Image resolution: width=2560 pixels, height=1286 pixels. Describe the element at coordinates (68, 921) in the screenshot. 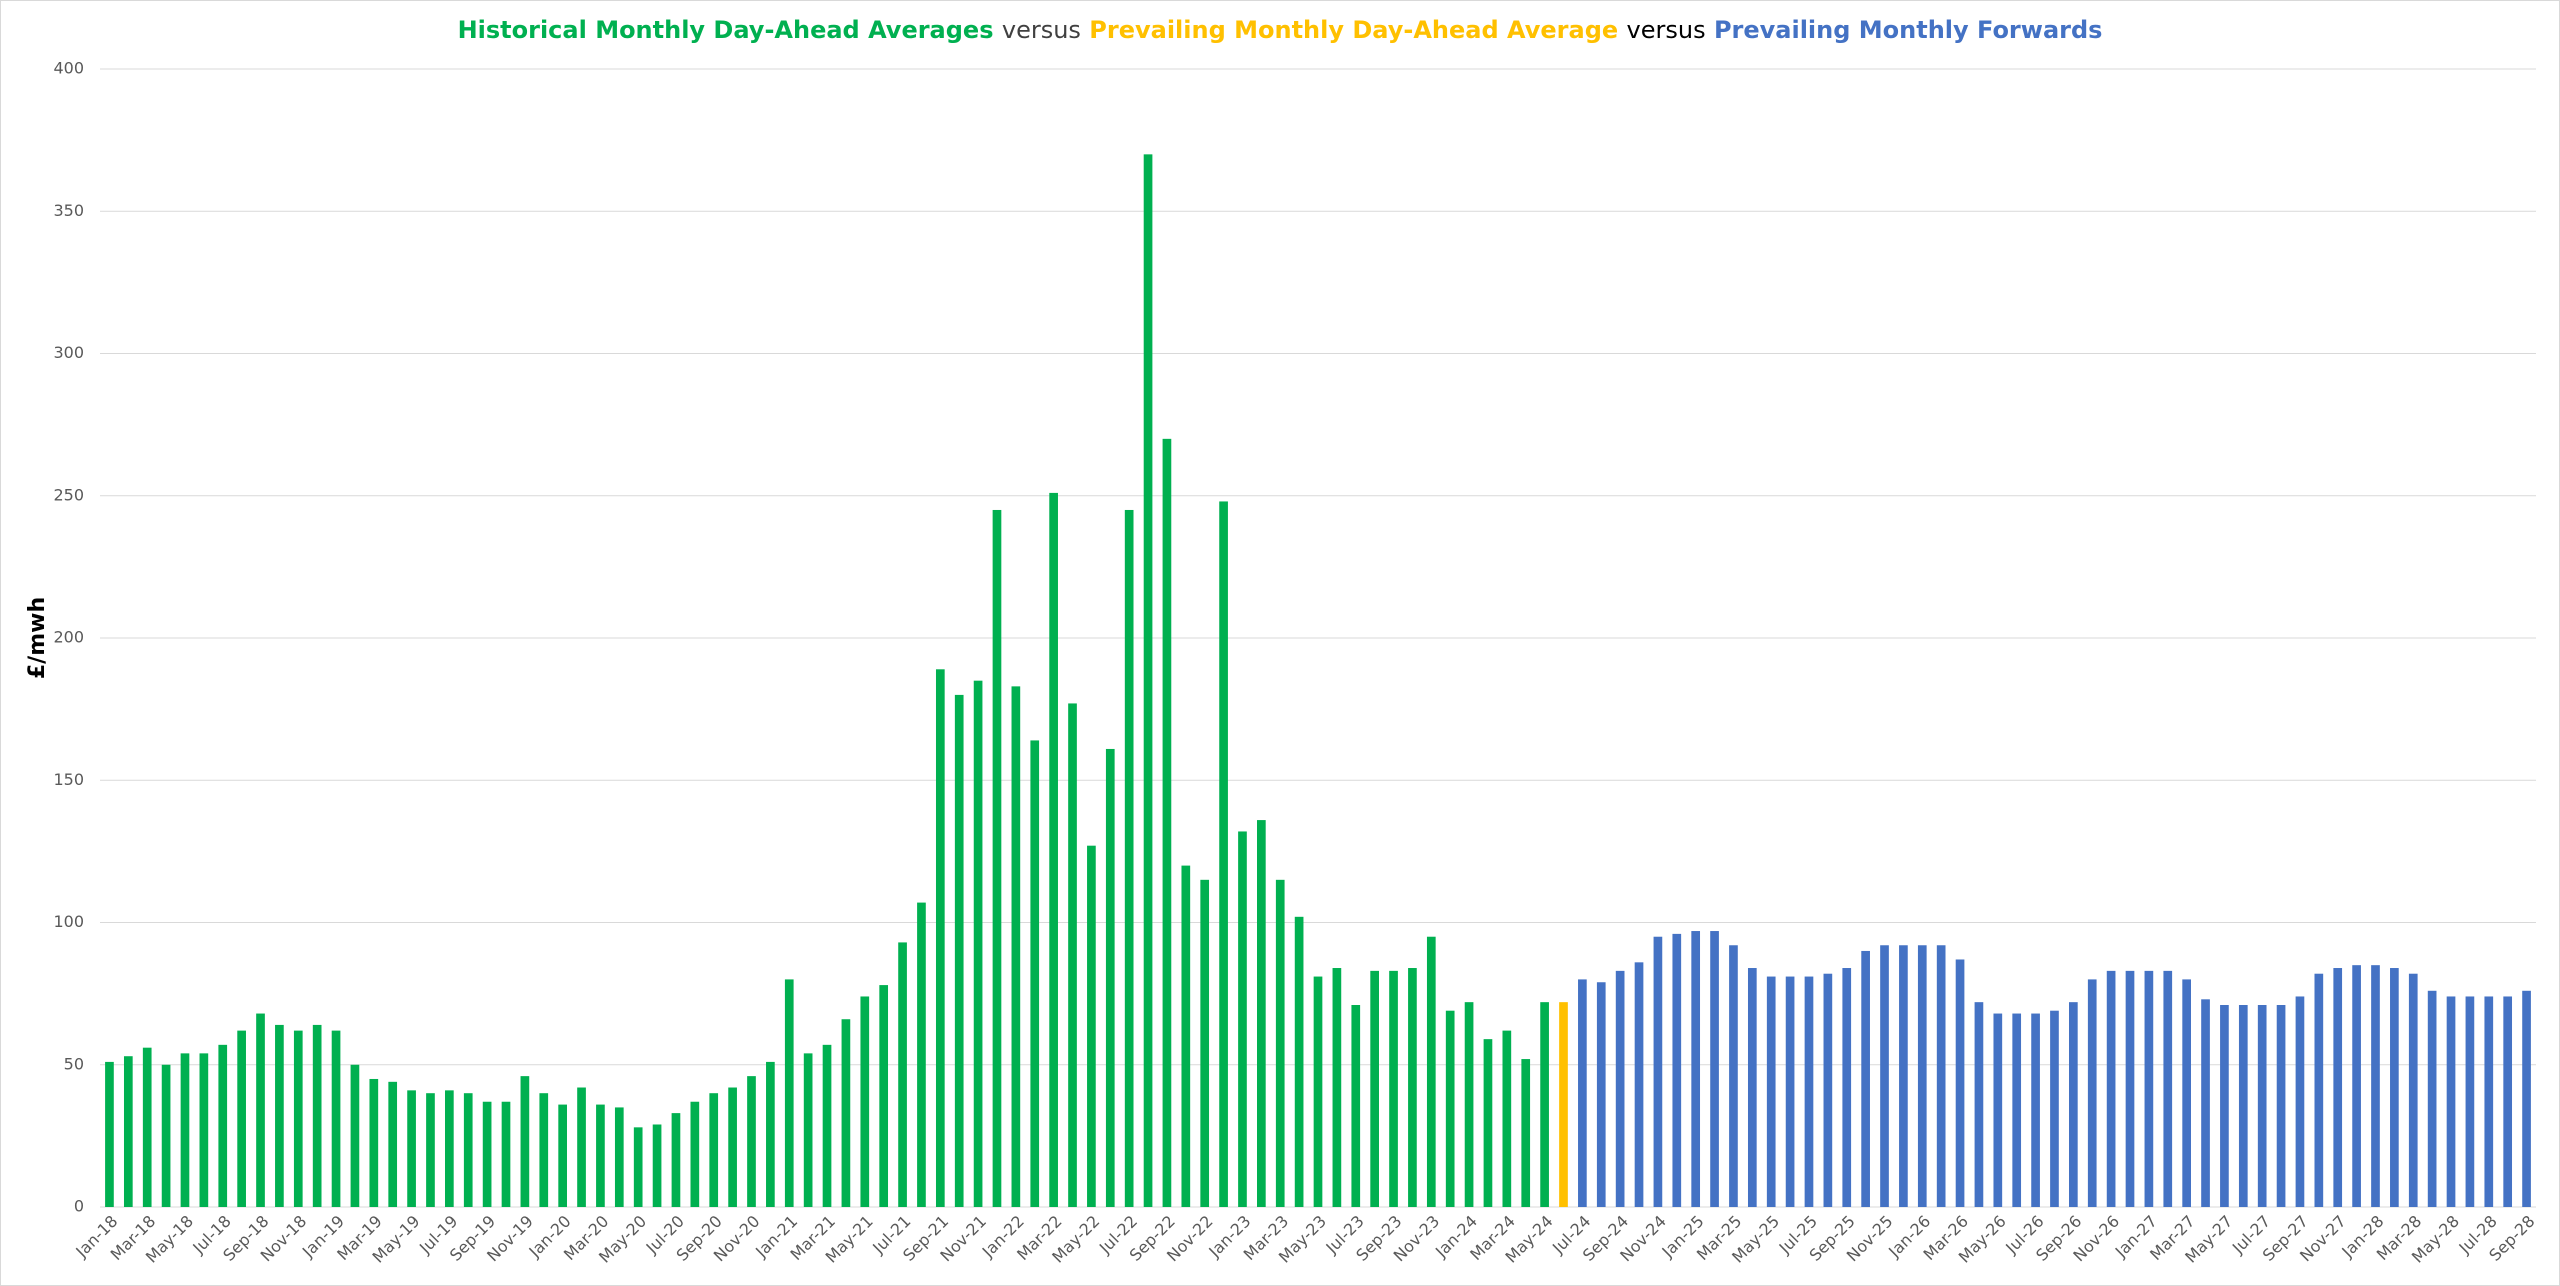

I see `y-tick-label: 100` at that location.